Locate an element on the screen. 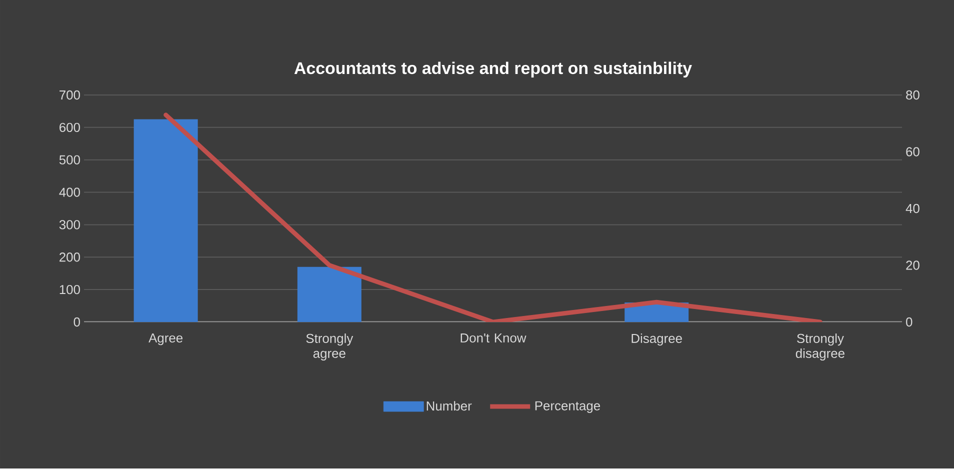 Image resolution: width=954 pixels, height=470 pixels. legend-label: Percentage is located at coordinates (567, 407).